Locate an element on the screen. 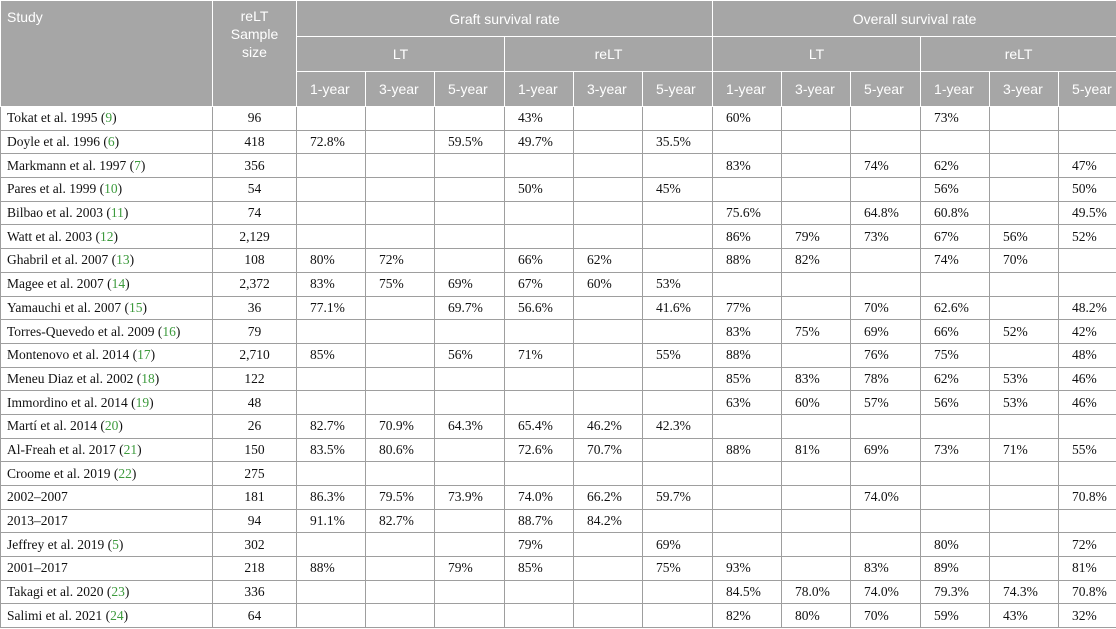 This screenshot has height=629, width=1116. survival-rate-cell: 59.5% is located at coordinates (469, 142).